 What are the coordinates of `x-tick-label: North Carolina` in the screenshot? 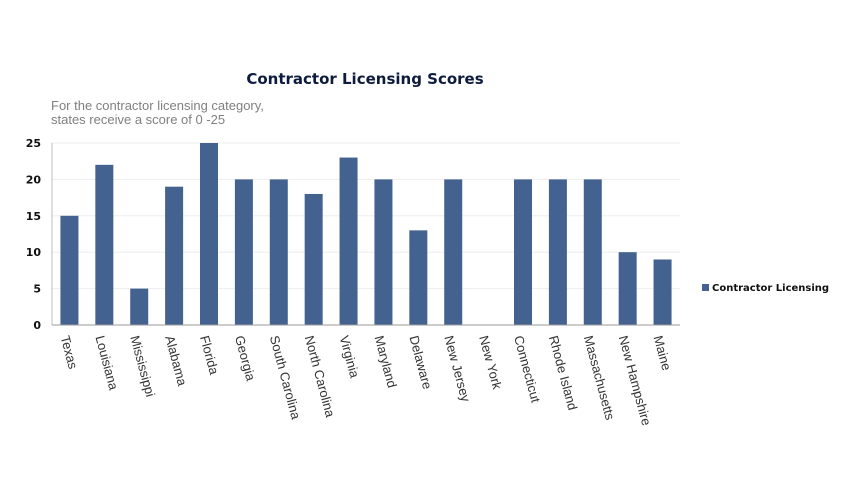 It's located at (320, 377).